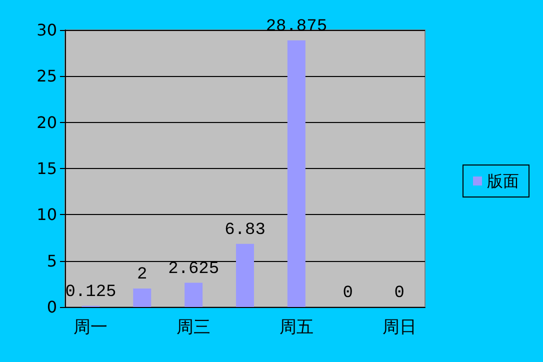 The image size is (543, 362). Describe the element at coordinates (245, 230) in the screenshot. I see `data-label: 6.83` at that location.